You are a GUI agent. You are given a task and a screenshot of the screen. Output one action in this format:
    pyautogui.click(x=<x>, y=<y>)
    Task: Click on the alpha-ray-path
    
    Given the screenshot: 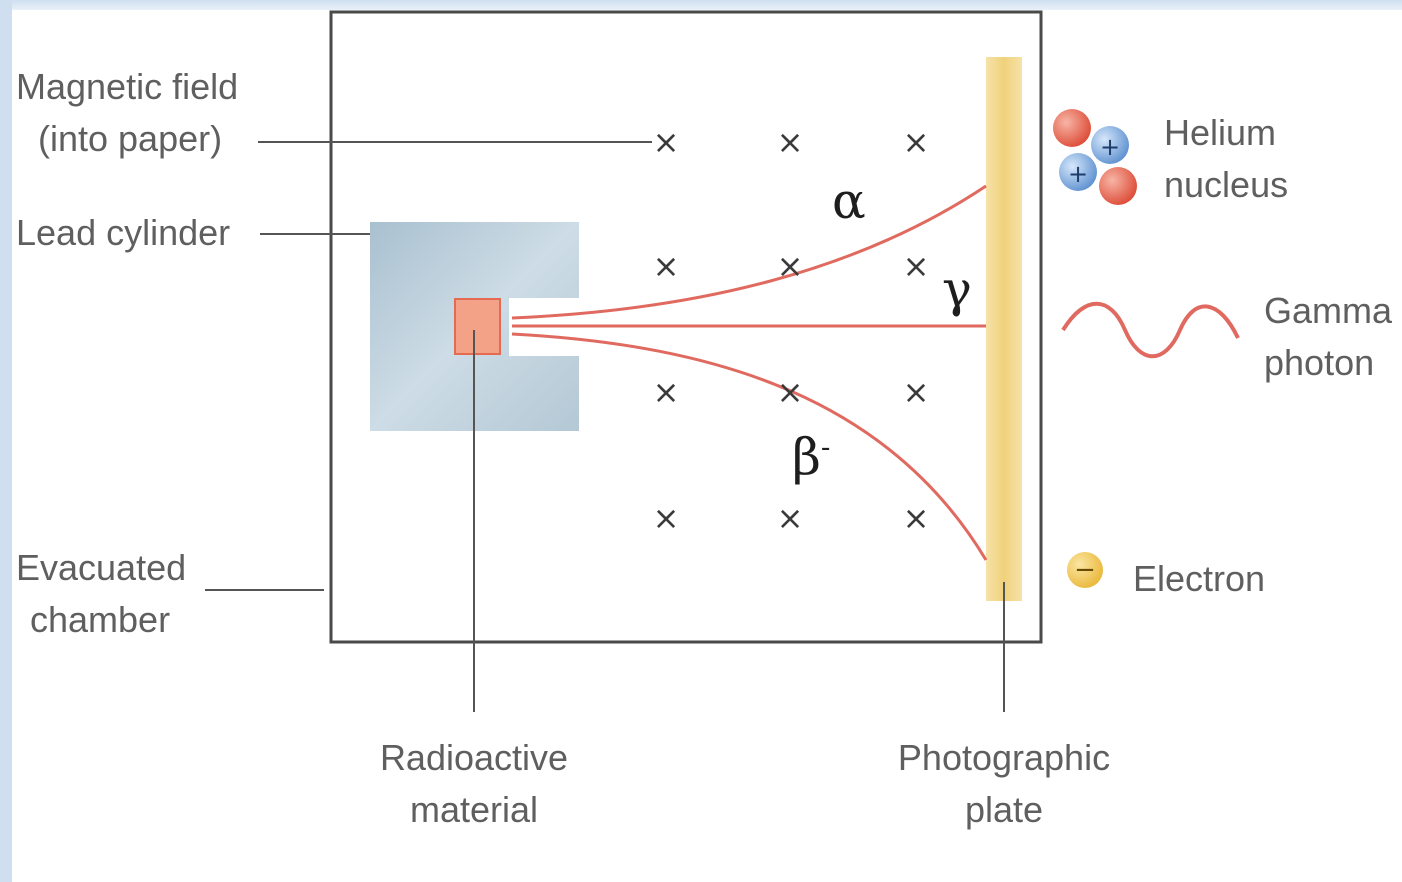 What is the action you would take?
    pyautogui.click(x=749, y=252)
    